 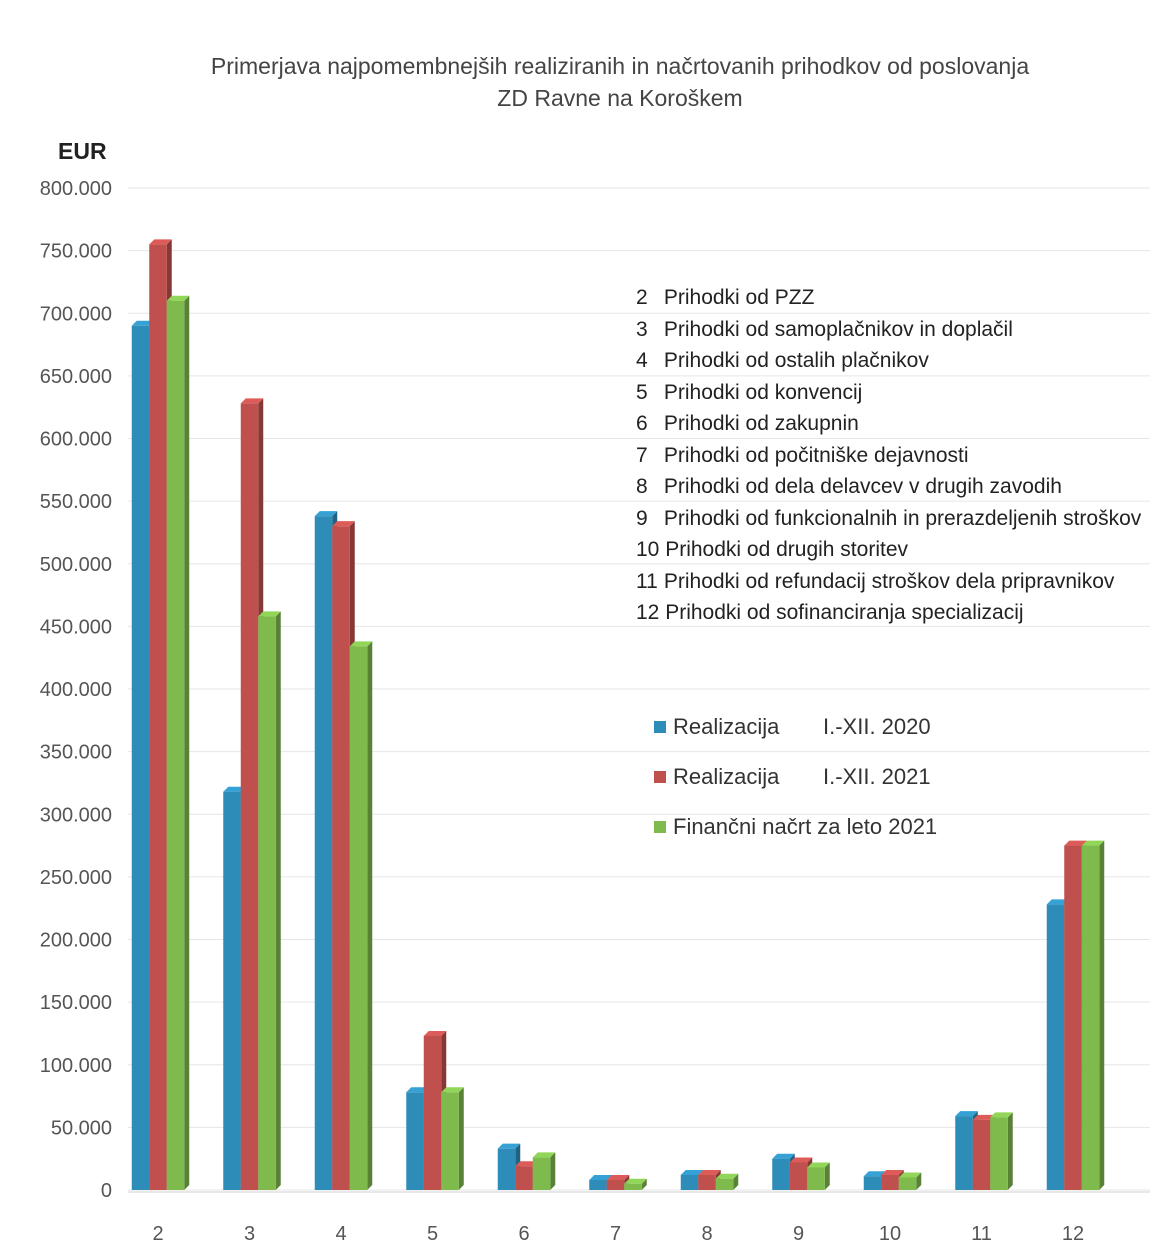 I want to click on y-tick-label: 450.000, so click(x=76, y=627).